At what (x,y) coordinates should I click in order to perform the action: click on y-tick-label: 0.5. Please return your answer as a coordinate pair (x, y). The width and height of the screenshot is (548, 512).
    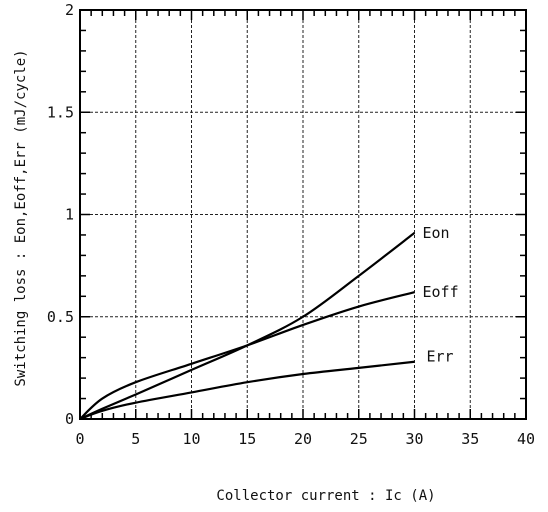
    Looking at the image, I should click on (60, 317).